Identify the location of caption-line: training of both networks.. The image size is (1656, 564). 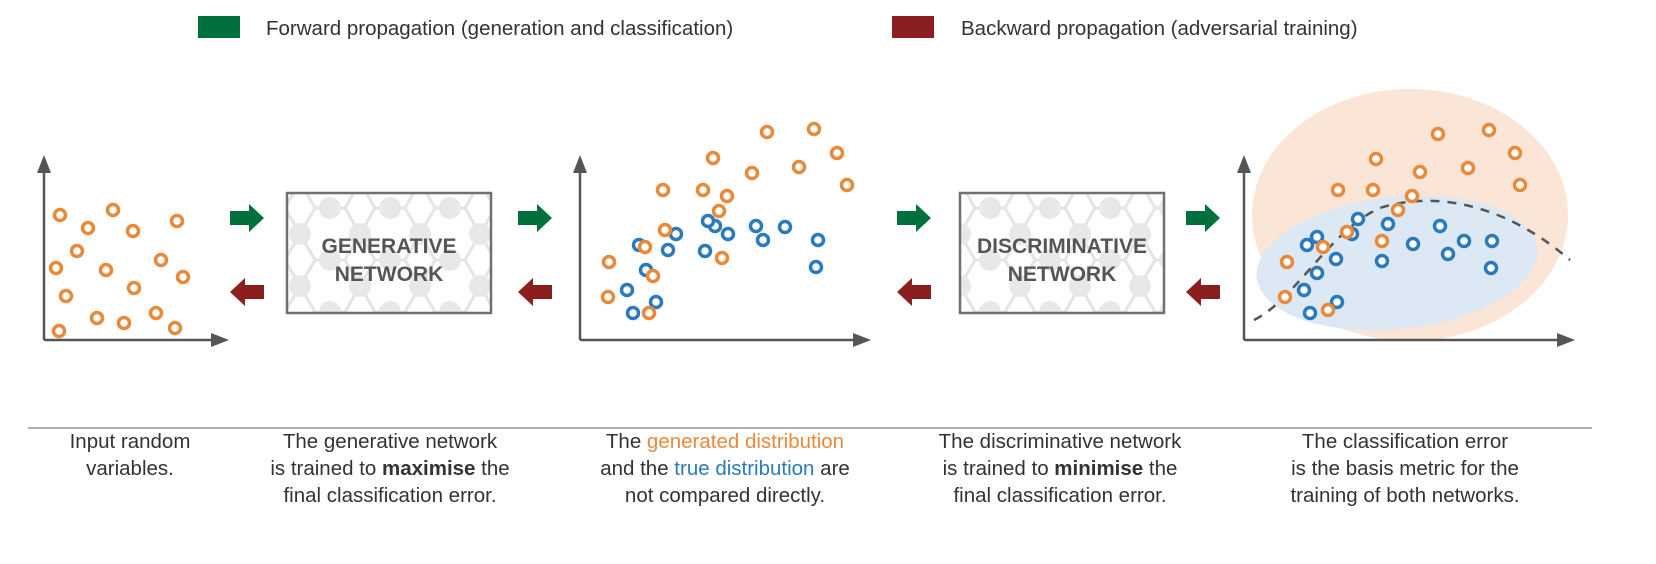
(1405, 495).